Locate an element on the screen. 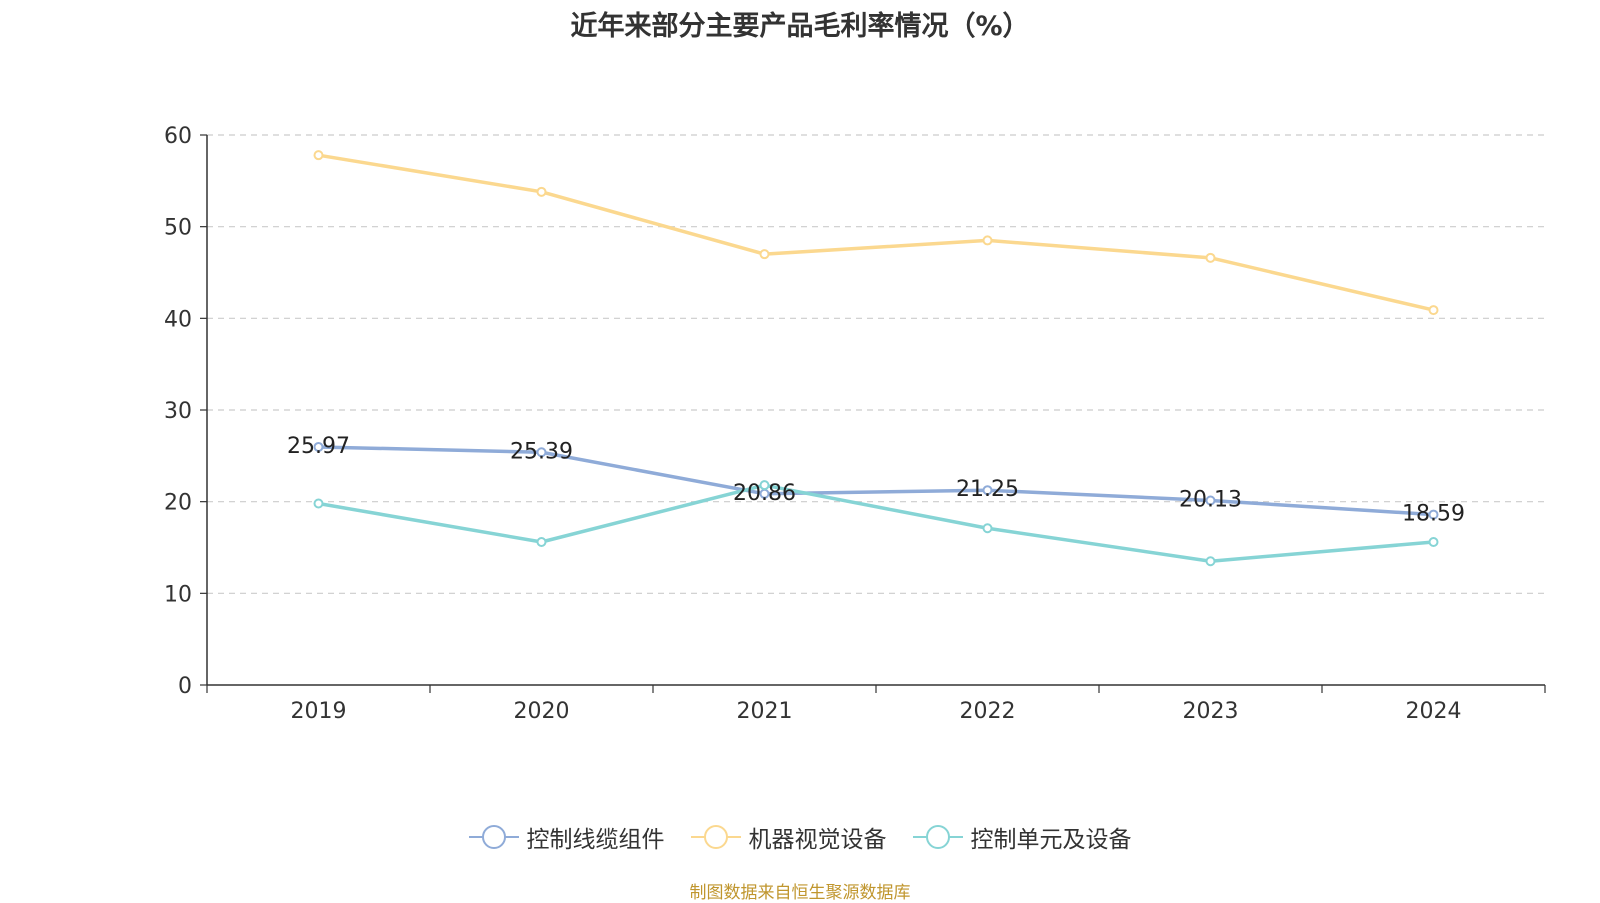  chart-title: 近年来部分主要产品毛利率情况（%） is located at coordinates (800, 26).